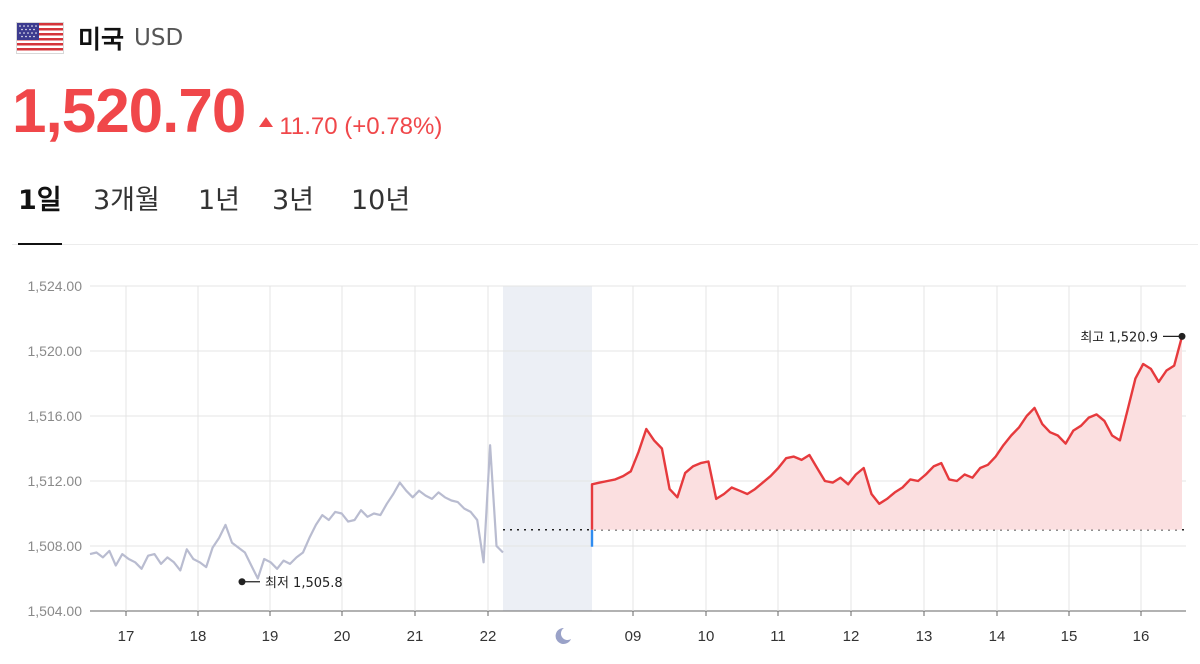 The height and width of the screenshot is (664, 1200). I want to click on tab-3-months: 3개월, so click(126, 200).